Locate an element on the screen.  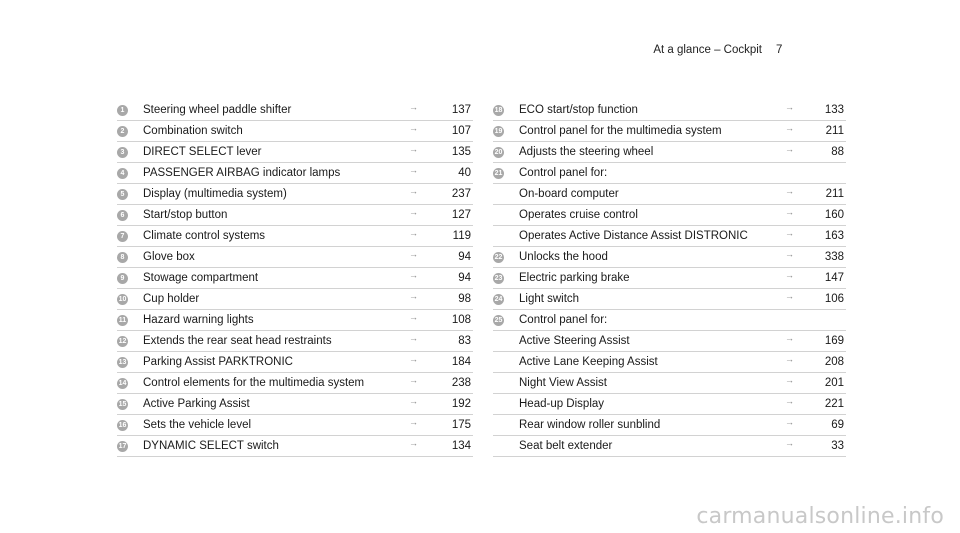
item-label: Light switch is located at coordinates (549, 299).